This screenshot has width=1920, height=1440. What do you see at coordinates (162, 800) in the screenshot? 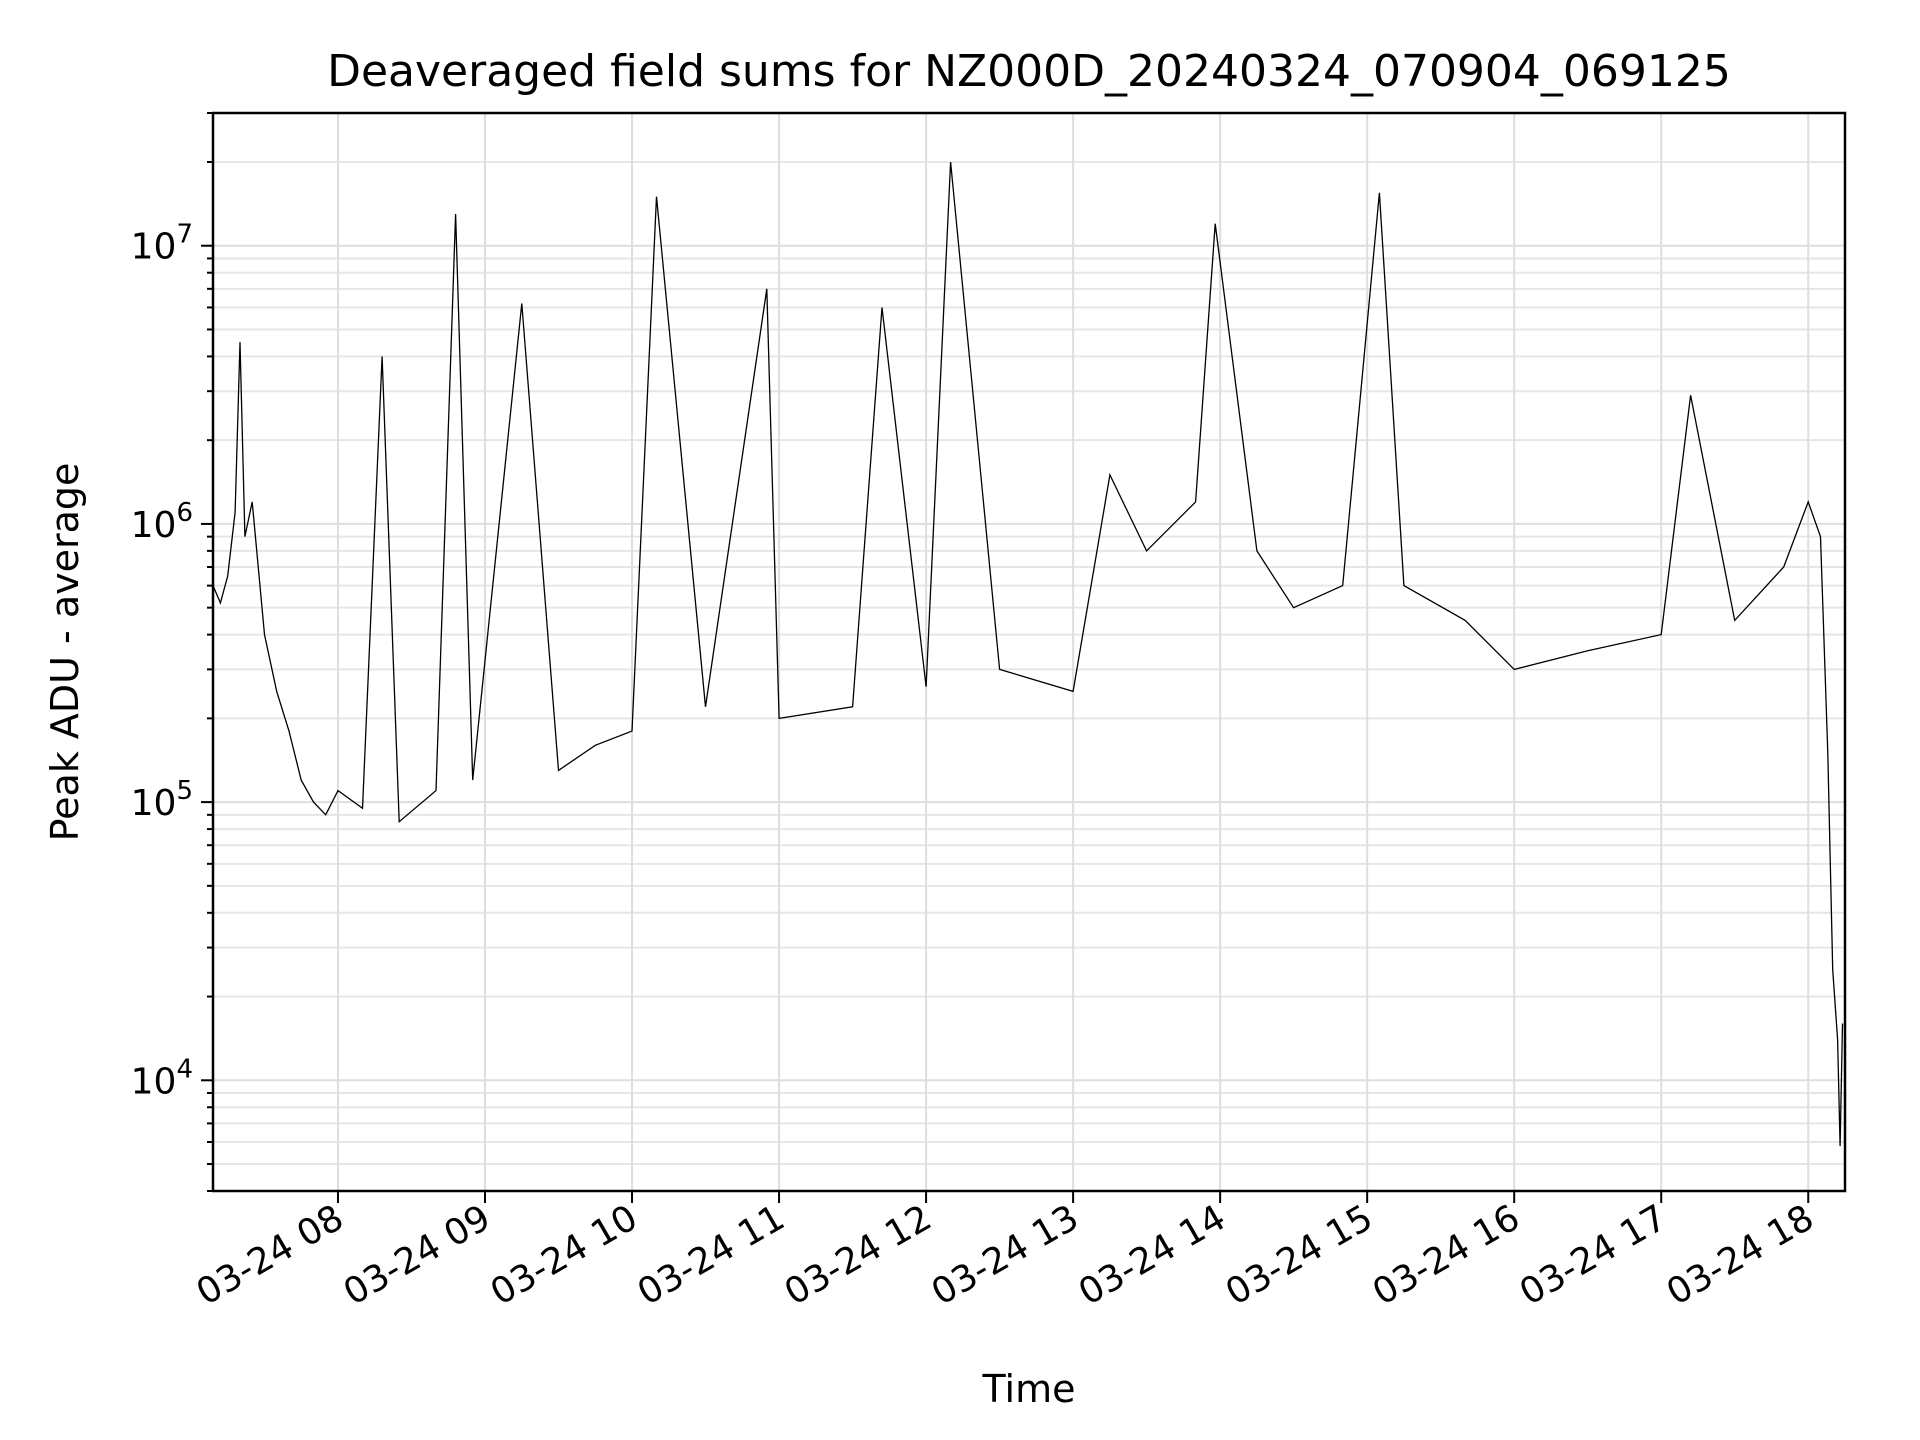
I see `y-tick-label: 10⁵` at bounding box center [162, 800].